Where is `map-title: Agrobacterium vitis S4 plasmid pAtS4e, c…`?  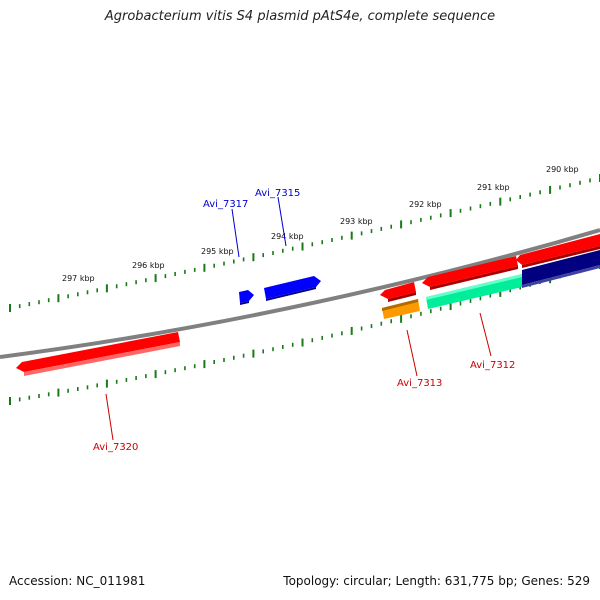 map-title: Agrobacterium vitis S4 plasmid pAtS4e, c… is located at coordinates (300, 16).